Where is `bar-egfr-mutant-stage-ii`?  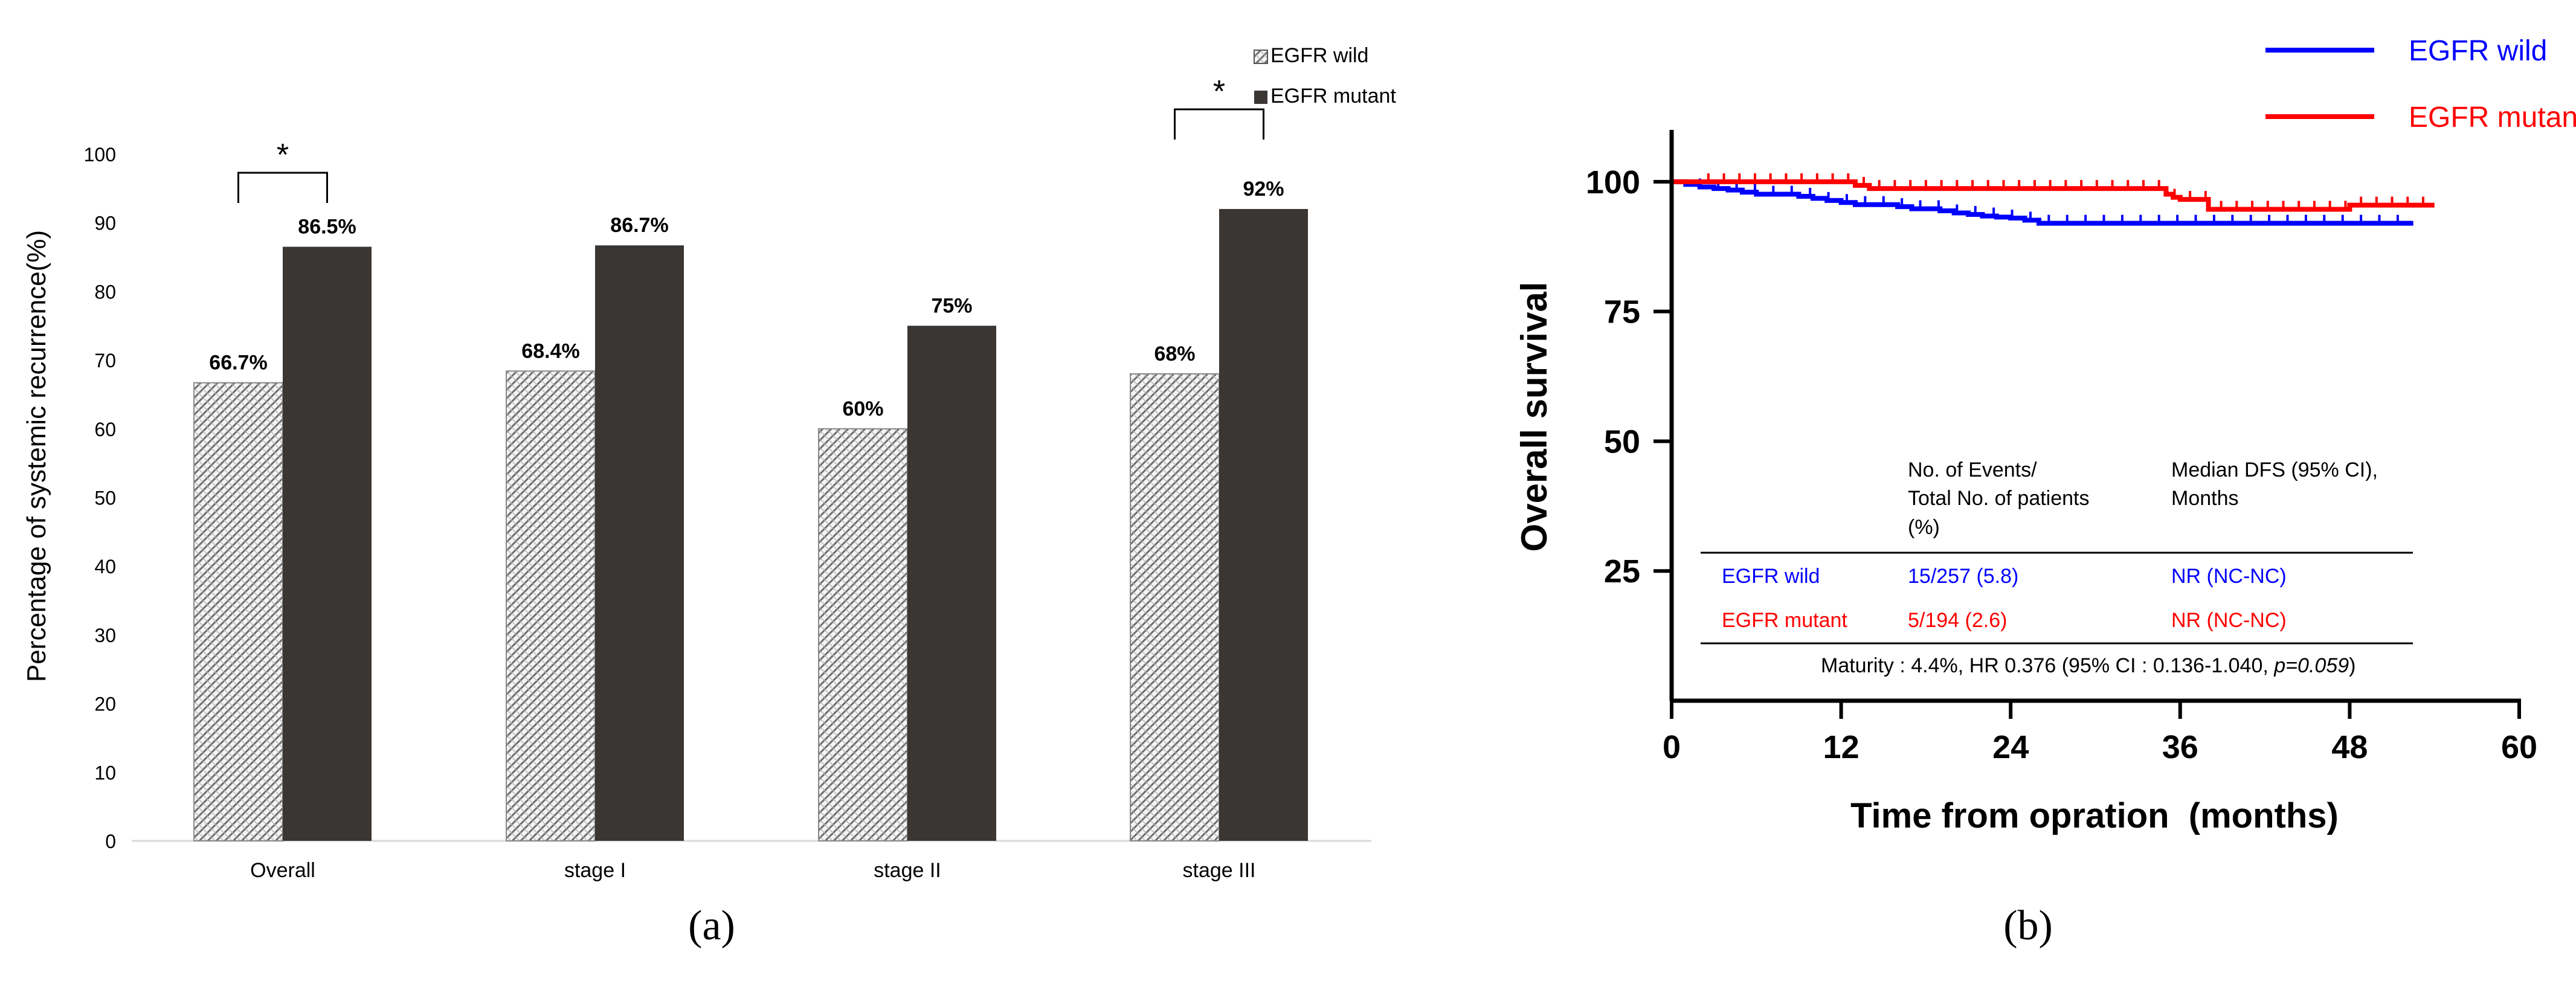 bar-egfr-mutant-stage-ii is located at coordinates (951, 583).